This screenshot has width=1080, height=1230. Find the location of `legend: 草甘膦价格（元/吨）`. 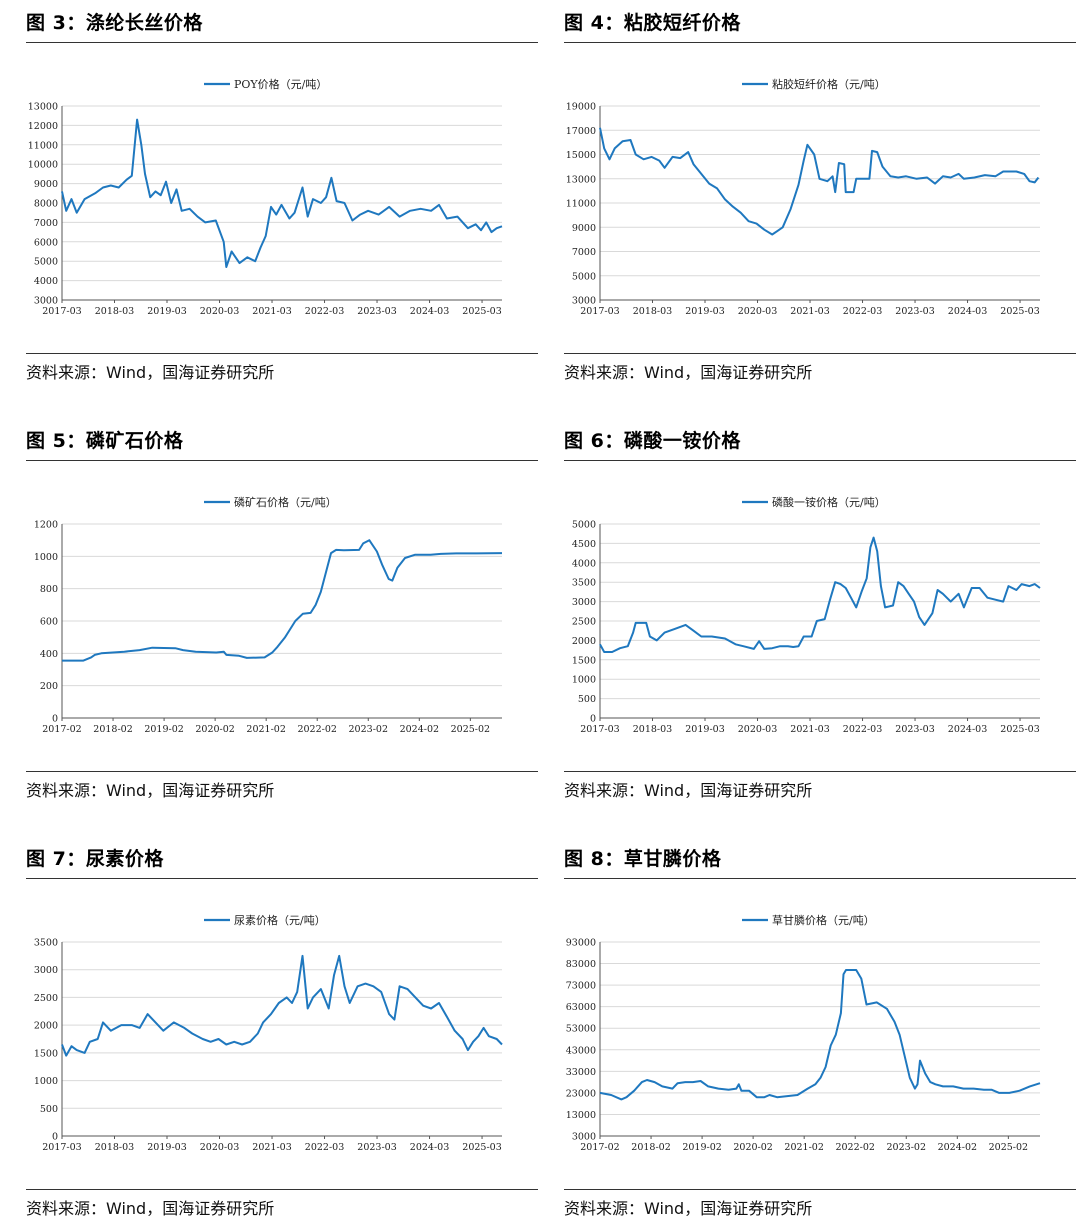

legend: 草甘膦价格（元/吨） is located at coordinates (808, 920).